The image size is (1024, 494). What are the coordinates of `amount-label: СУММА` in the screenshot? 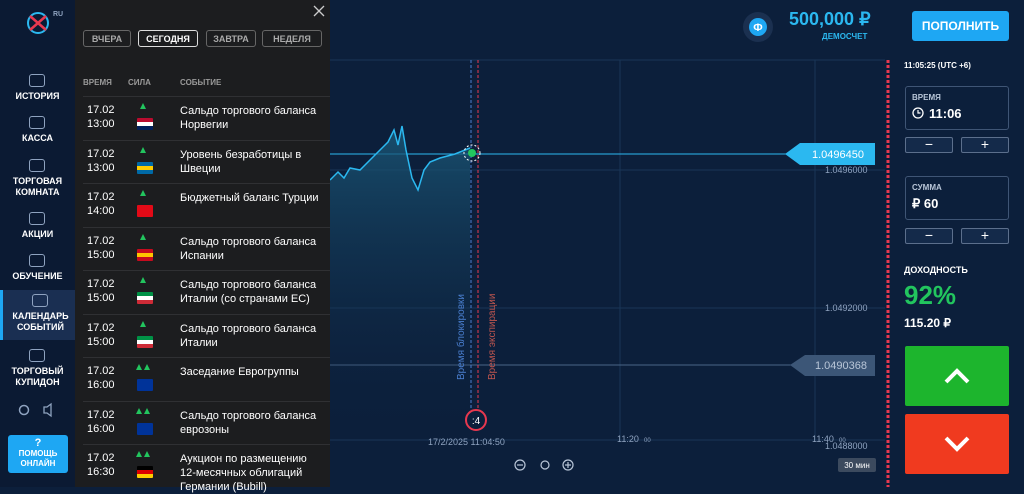 It's located at (927, 187).